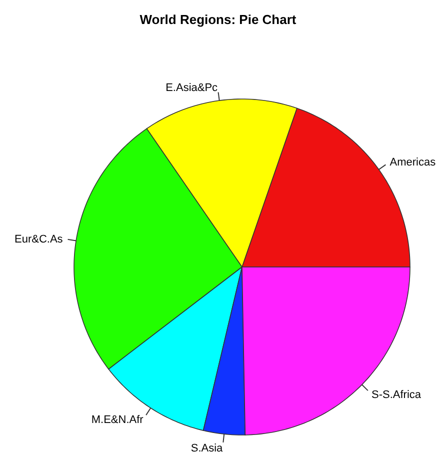  I want to click on slice-label: S.Asia, so click(207, 448).